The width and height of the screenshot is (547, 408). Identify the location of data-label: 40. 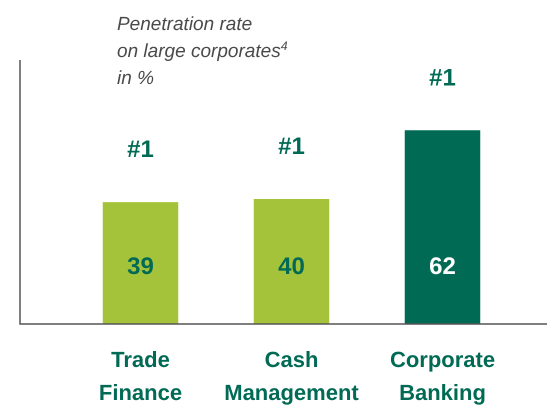
(291, 266).